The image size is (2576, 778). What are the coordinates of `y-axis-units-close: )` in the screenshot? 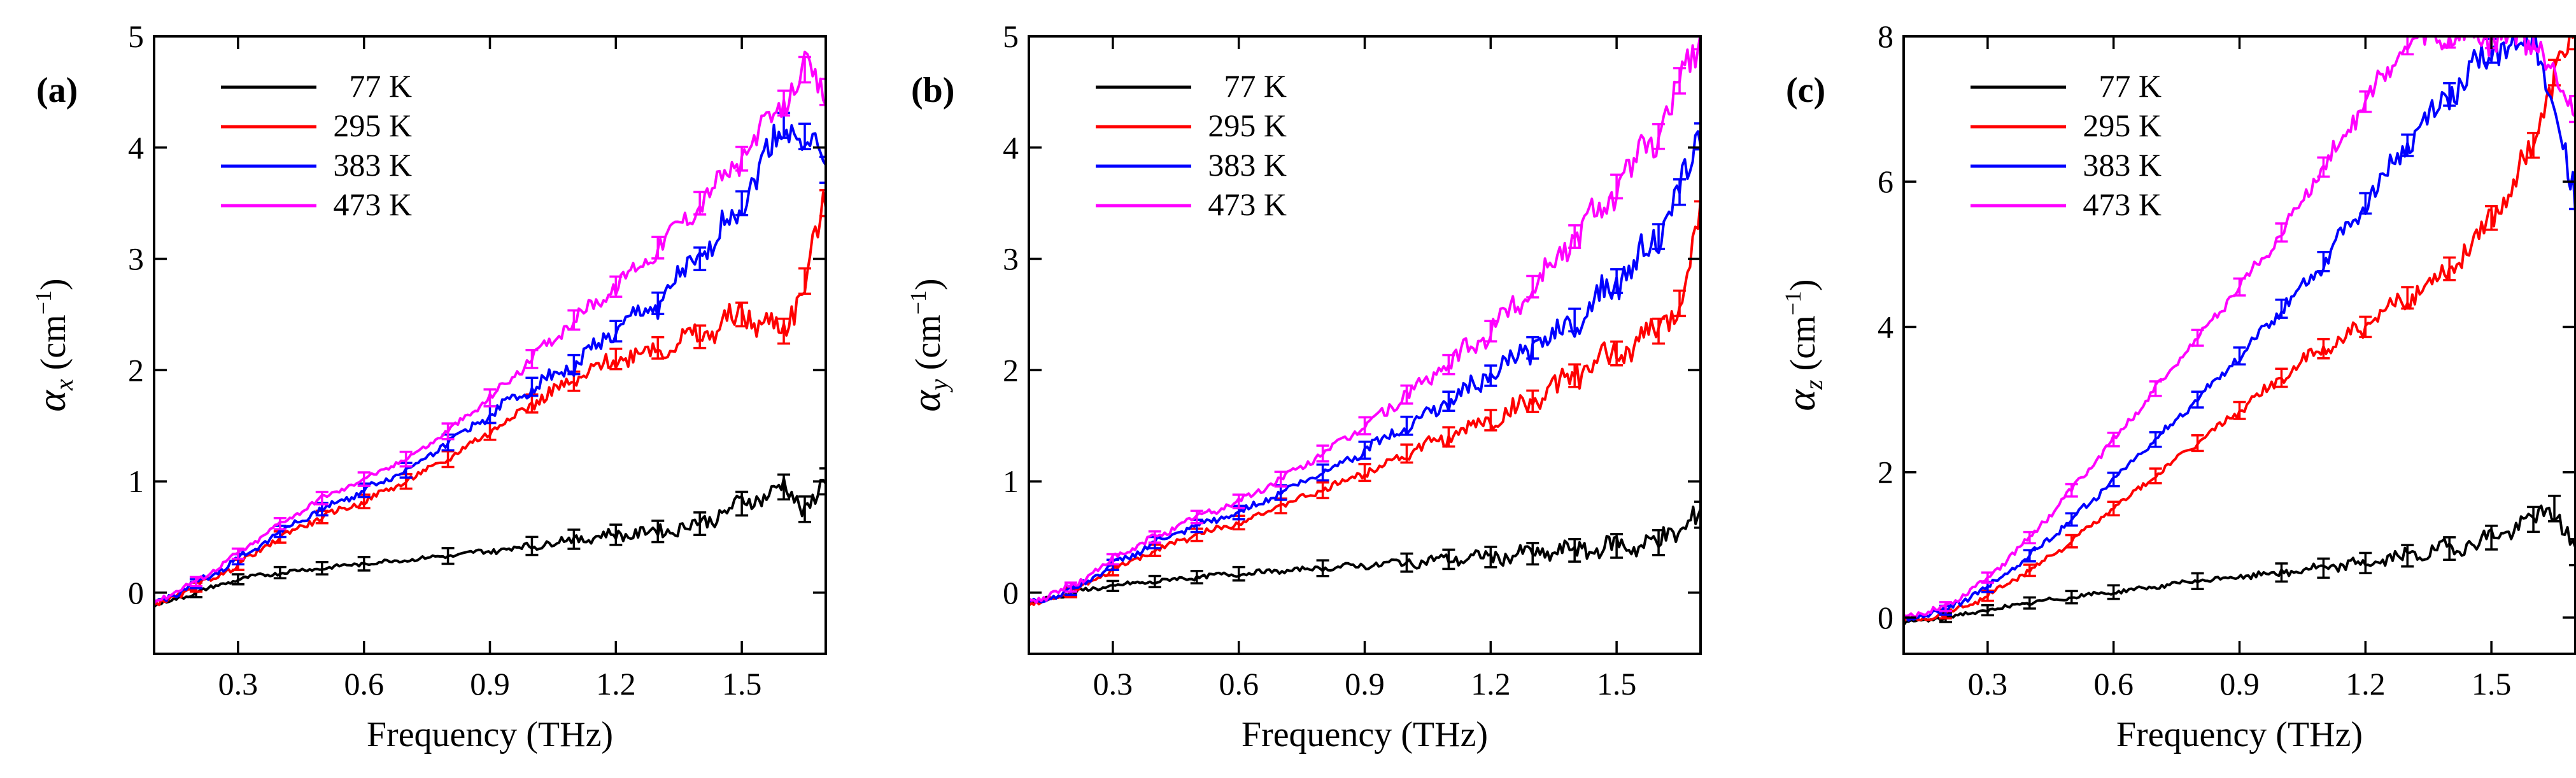 It's located at (928, 284).